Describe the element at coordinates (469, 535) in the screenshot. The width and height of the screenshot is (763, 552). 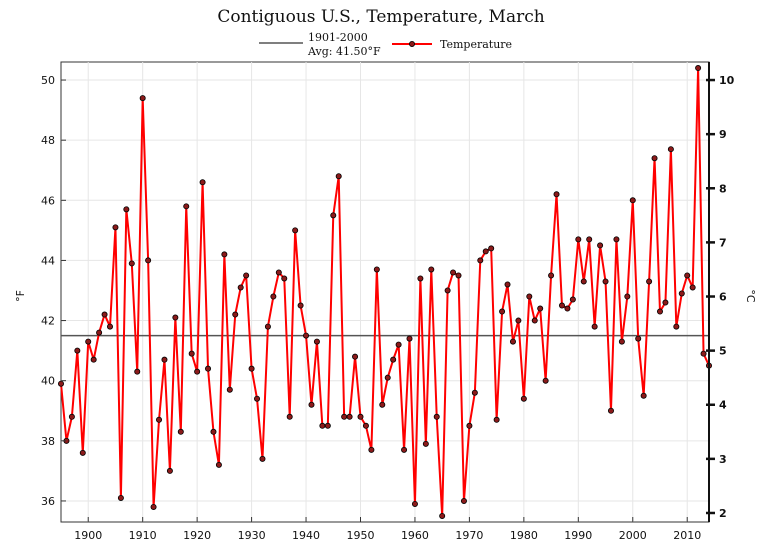
I see `x-tick-label: 1970` at that location.